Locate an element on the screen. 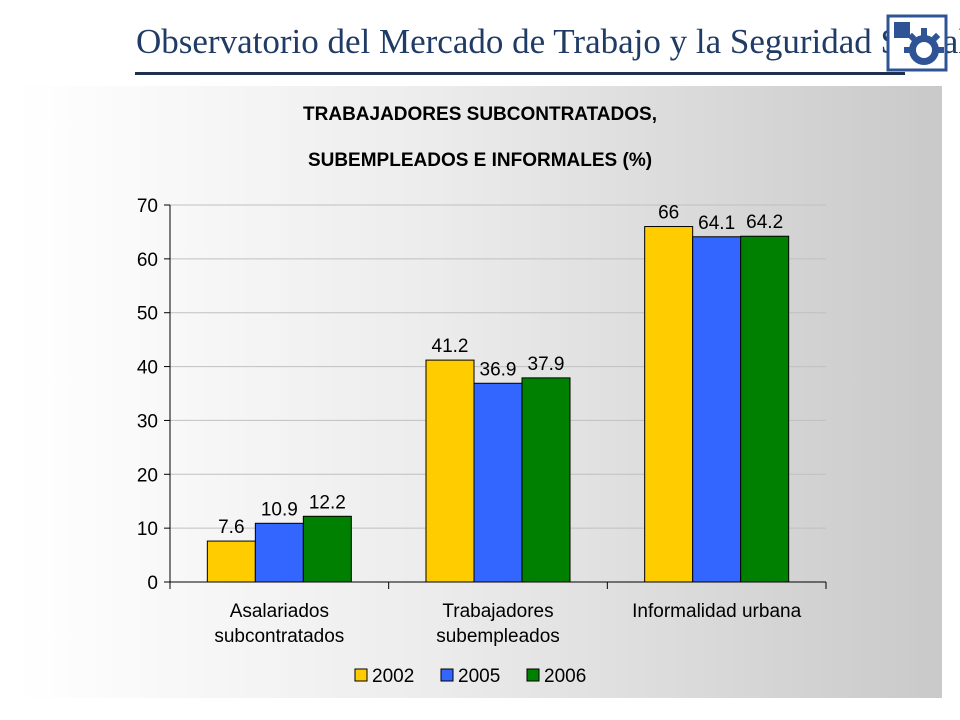 The image size is (960, 720). category-label: Asalariados is located at coordinates (279, 611).